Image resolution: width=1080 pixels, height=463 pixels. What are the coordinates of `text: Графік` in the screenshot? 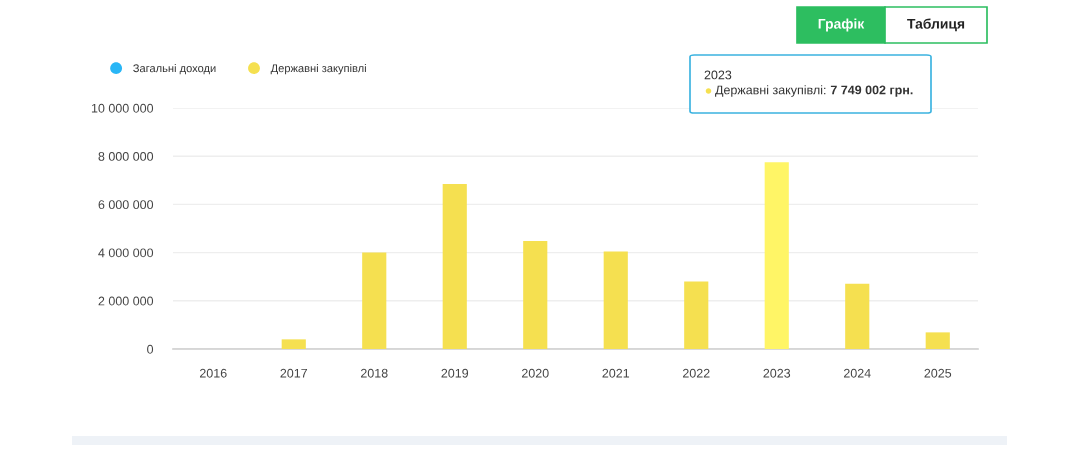 It's located at (841, 25).